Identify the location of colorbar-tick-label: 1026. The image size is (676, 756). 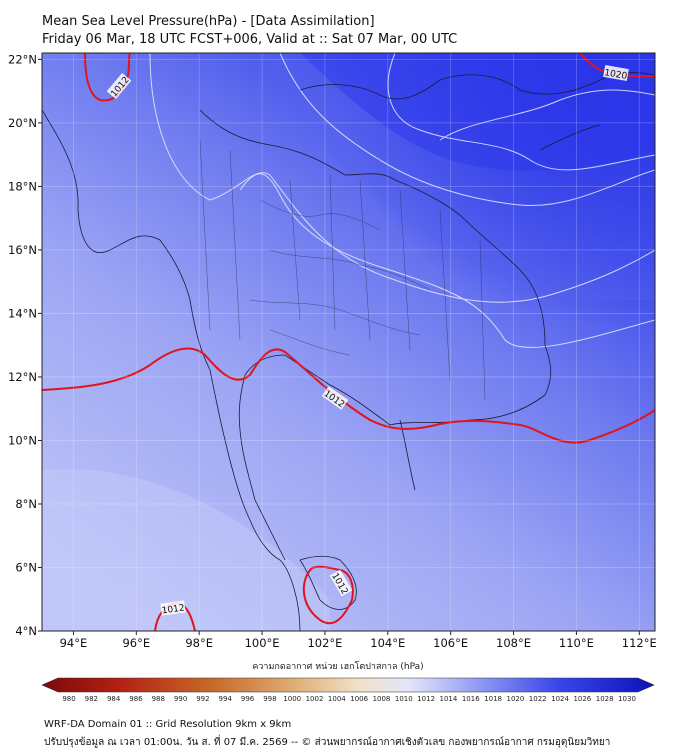
(582, 699).